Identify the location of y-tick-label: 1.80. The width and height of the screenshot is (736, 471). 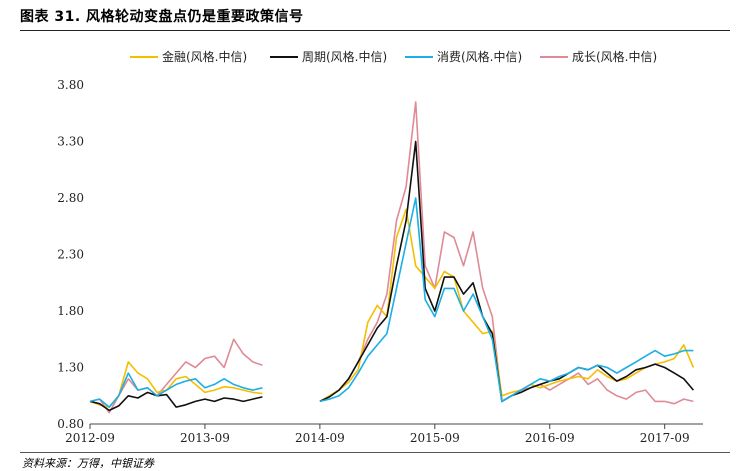
(70, 311).